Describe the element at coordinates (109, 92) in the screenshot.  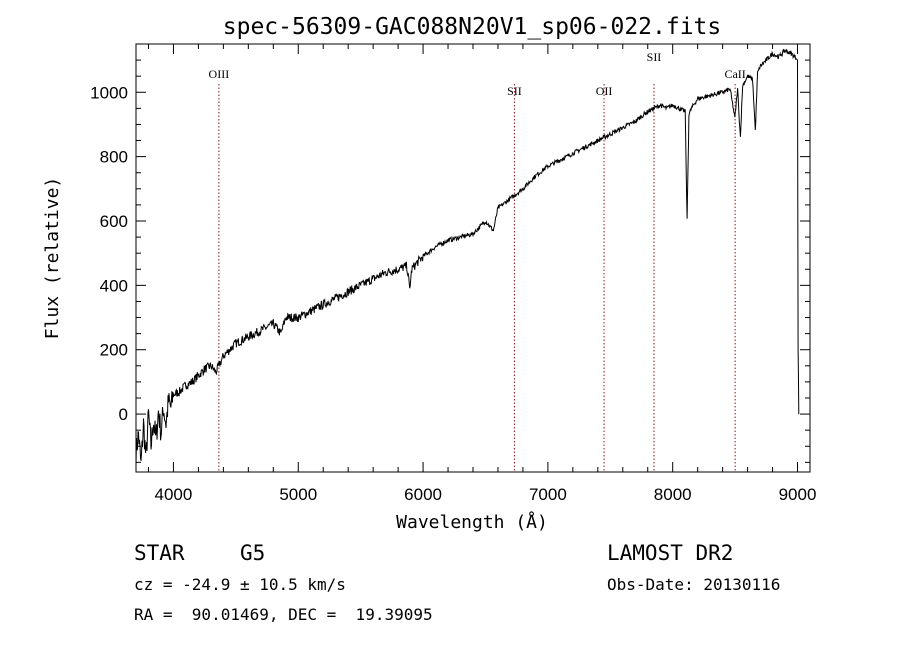
I see `y-tick-label: 1000` at that location.